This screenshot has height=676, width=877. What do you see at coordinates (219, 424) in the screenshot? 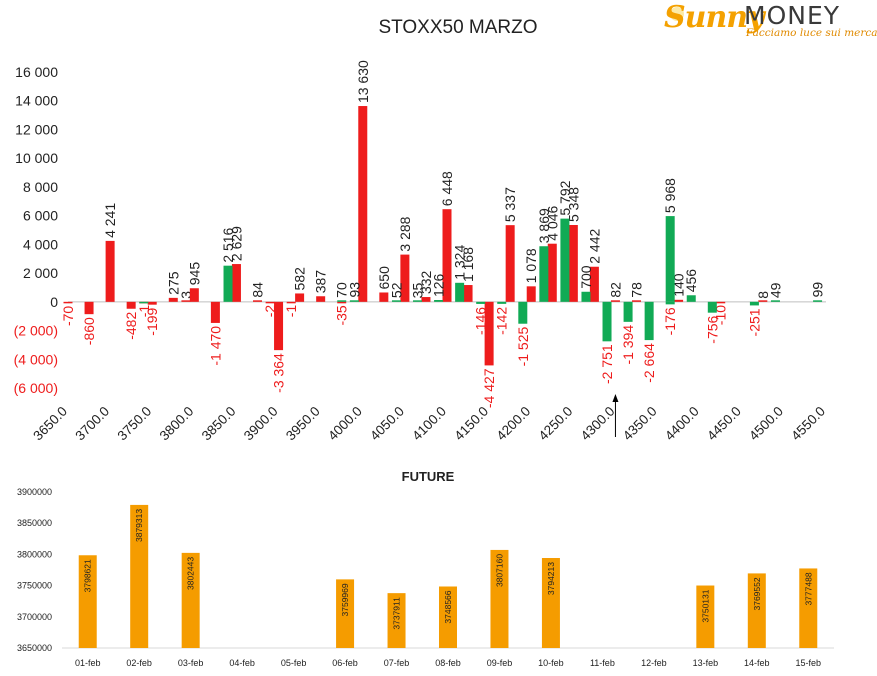
I see `x-tick-label: 3850.0` at bounding box center [219, 424].